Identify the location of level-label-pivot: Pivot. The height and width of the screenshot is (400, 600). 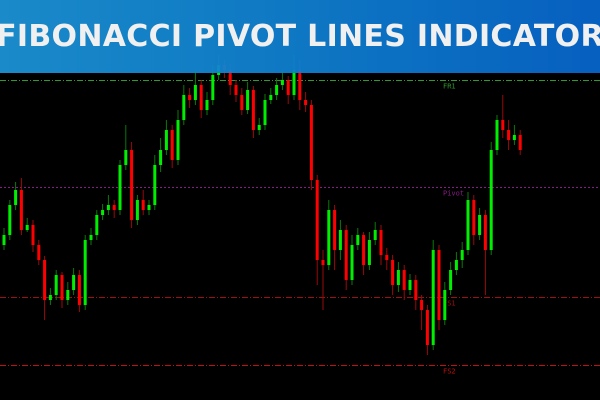
(453, 194).